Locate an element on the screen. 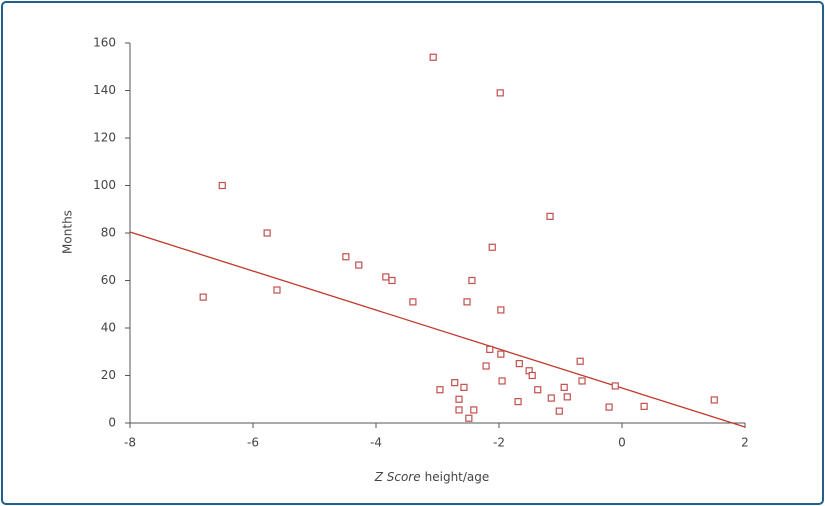 The height and width of the screenshot is (506, 825). x-tick-label: 0 is located at coordinates (622, 443).